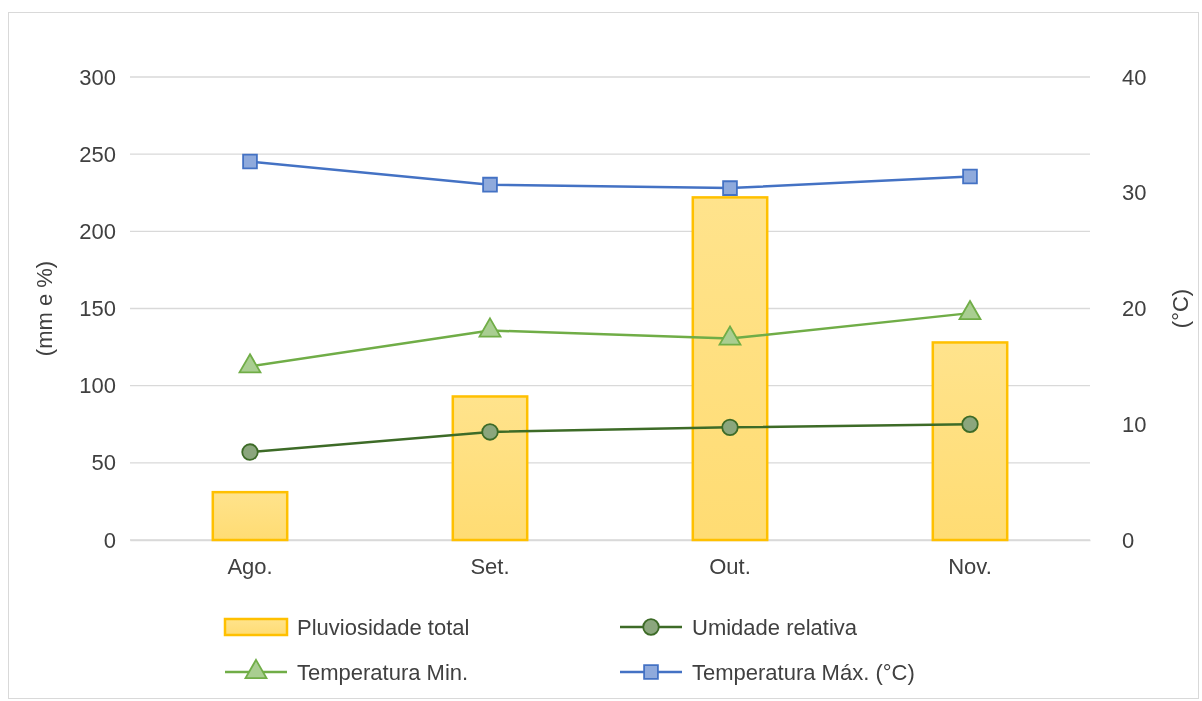 This screenshot has width=1202, height=701. What do you see at coordinates (803, 672) in the screenshot?
I see `legend-label: Temperatura Máx. (°C)` at bounding box center [803, 672].